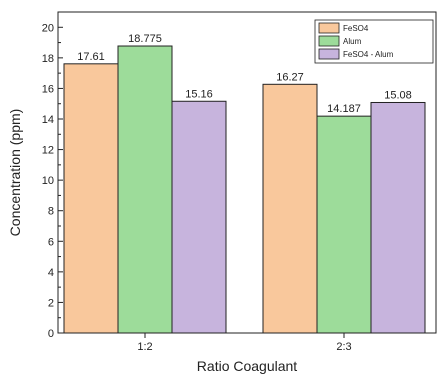  What do you see at coordinates (290, 77) in the screenshot?
I see `bar-value-label: 16.27` at bounding box center [290, 77].